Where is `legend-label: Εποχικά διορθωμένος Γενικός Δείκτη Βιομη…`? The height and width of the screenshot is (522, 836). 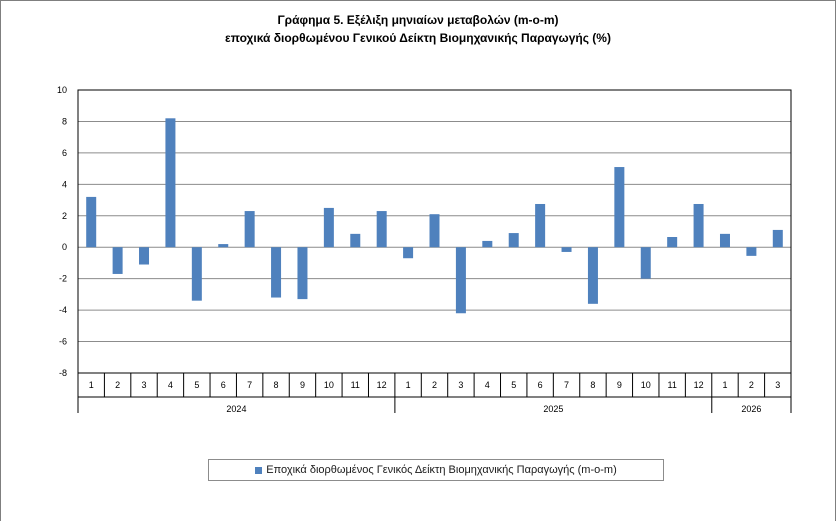
legend-label: Εποχικά διορθωμένος Γενικός Δείκτη Βιομη… is located at coordinates (441, 470).